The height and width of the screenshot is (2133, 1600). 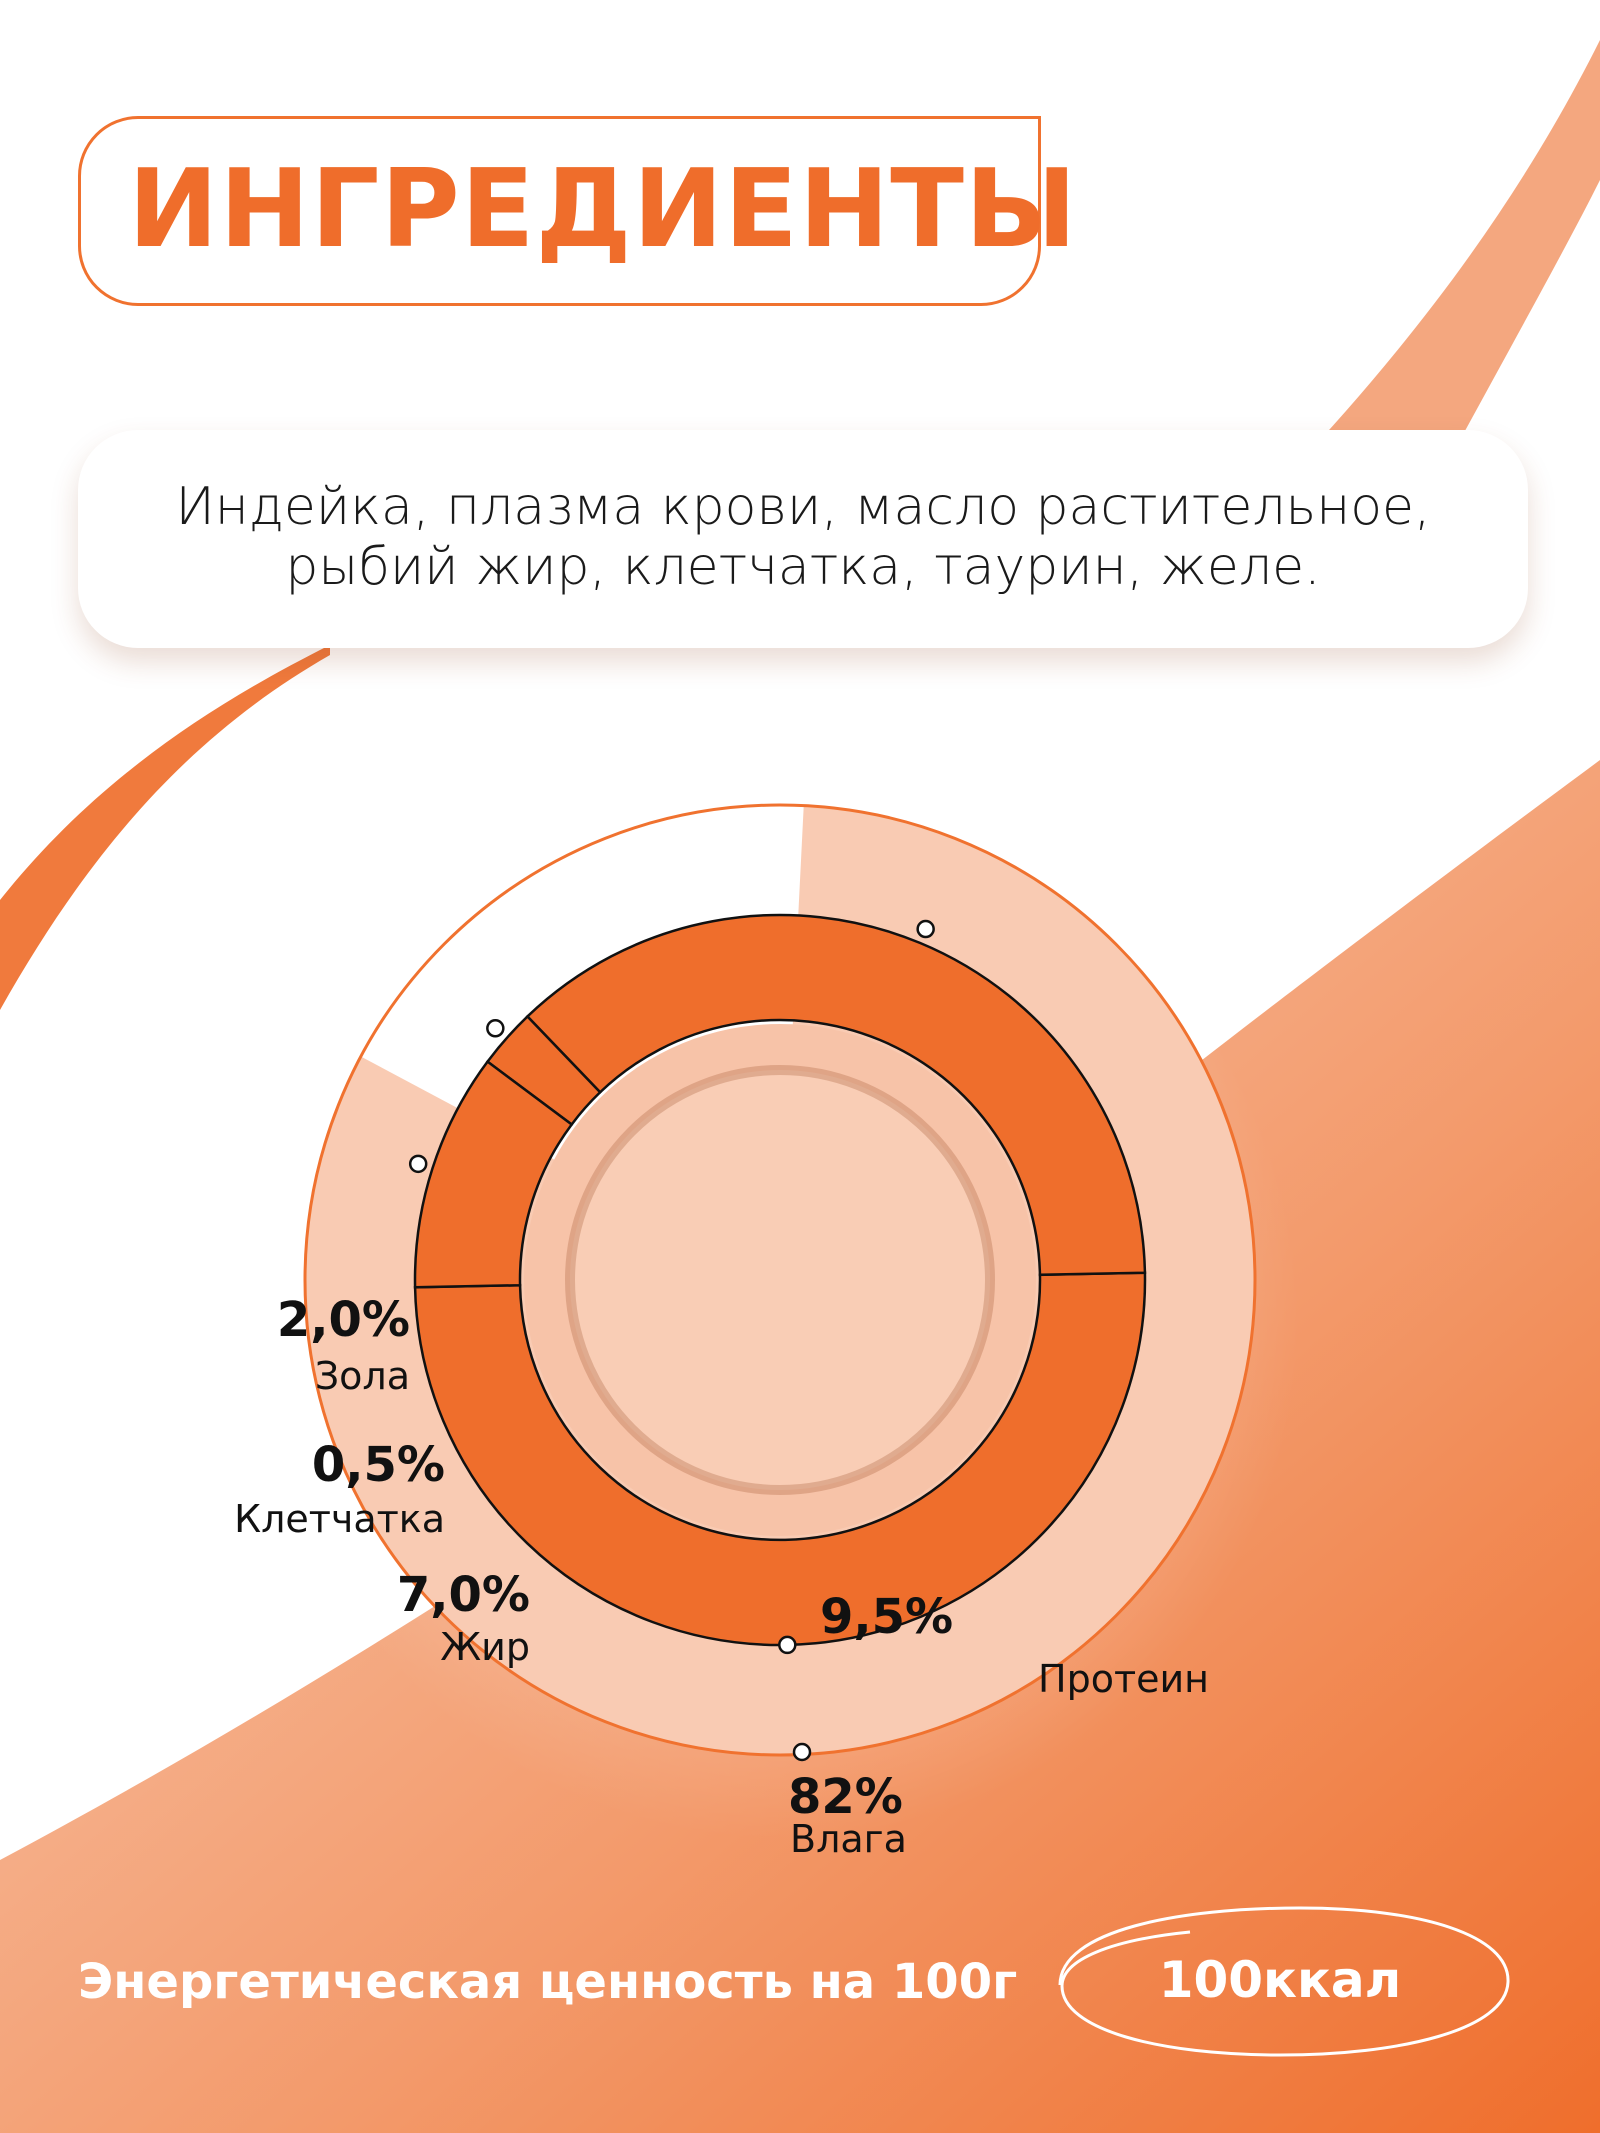 I want to click on label-fat-value: 7,0%, so click(x=463, y=1595).